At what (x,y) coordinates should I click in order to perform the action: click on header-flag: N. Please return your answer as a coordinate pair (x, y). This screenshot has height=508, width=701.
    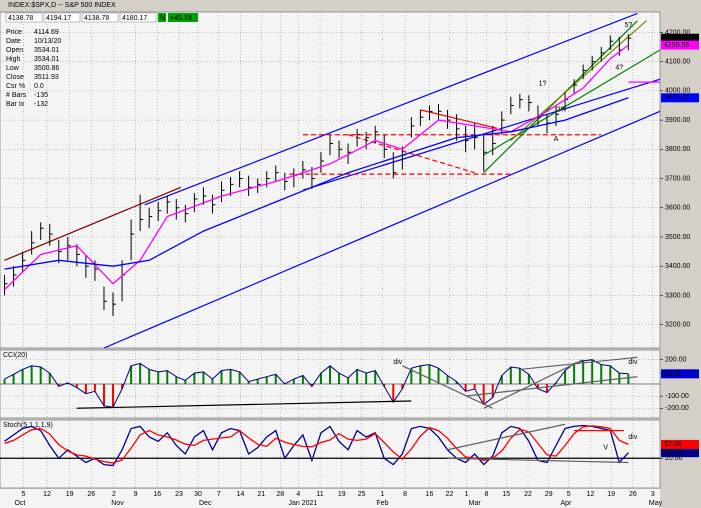
    Looking at the image, I should click on (162, 18).